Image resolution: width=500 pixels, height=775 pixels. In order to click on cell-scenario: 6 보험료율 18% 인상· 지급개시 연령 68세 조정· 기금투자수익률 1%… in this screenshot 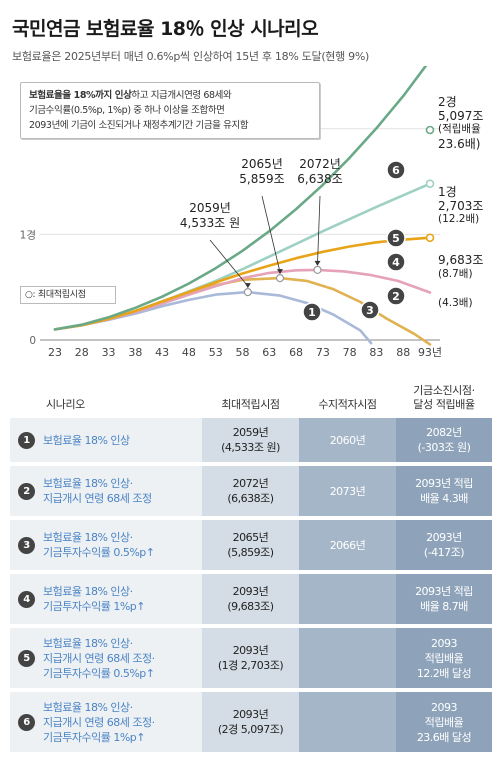, I will do `click(106, 722)`.